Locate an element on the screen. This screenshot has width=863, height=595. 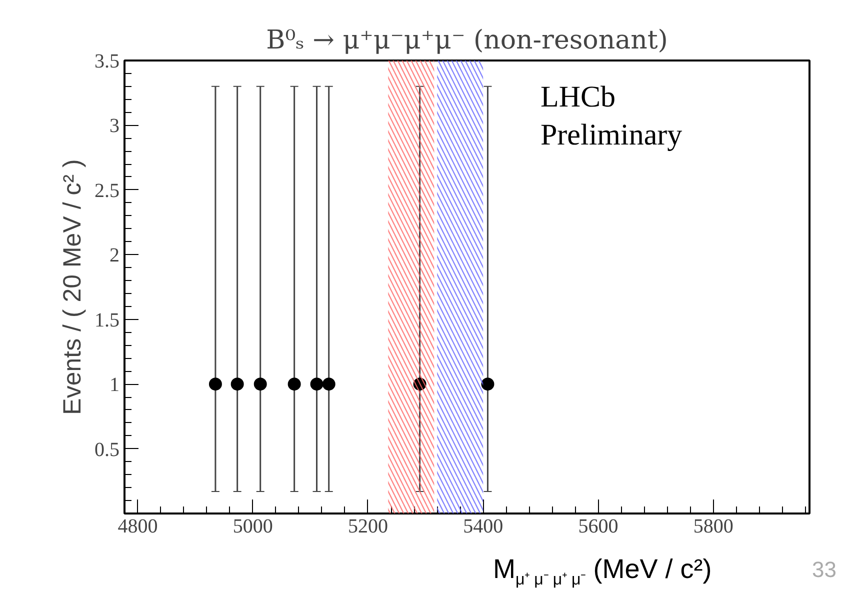
y-tick-label: 3.5 is located at coordinates (107, 61).